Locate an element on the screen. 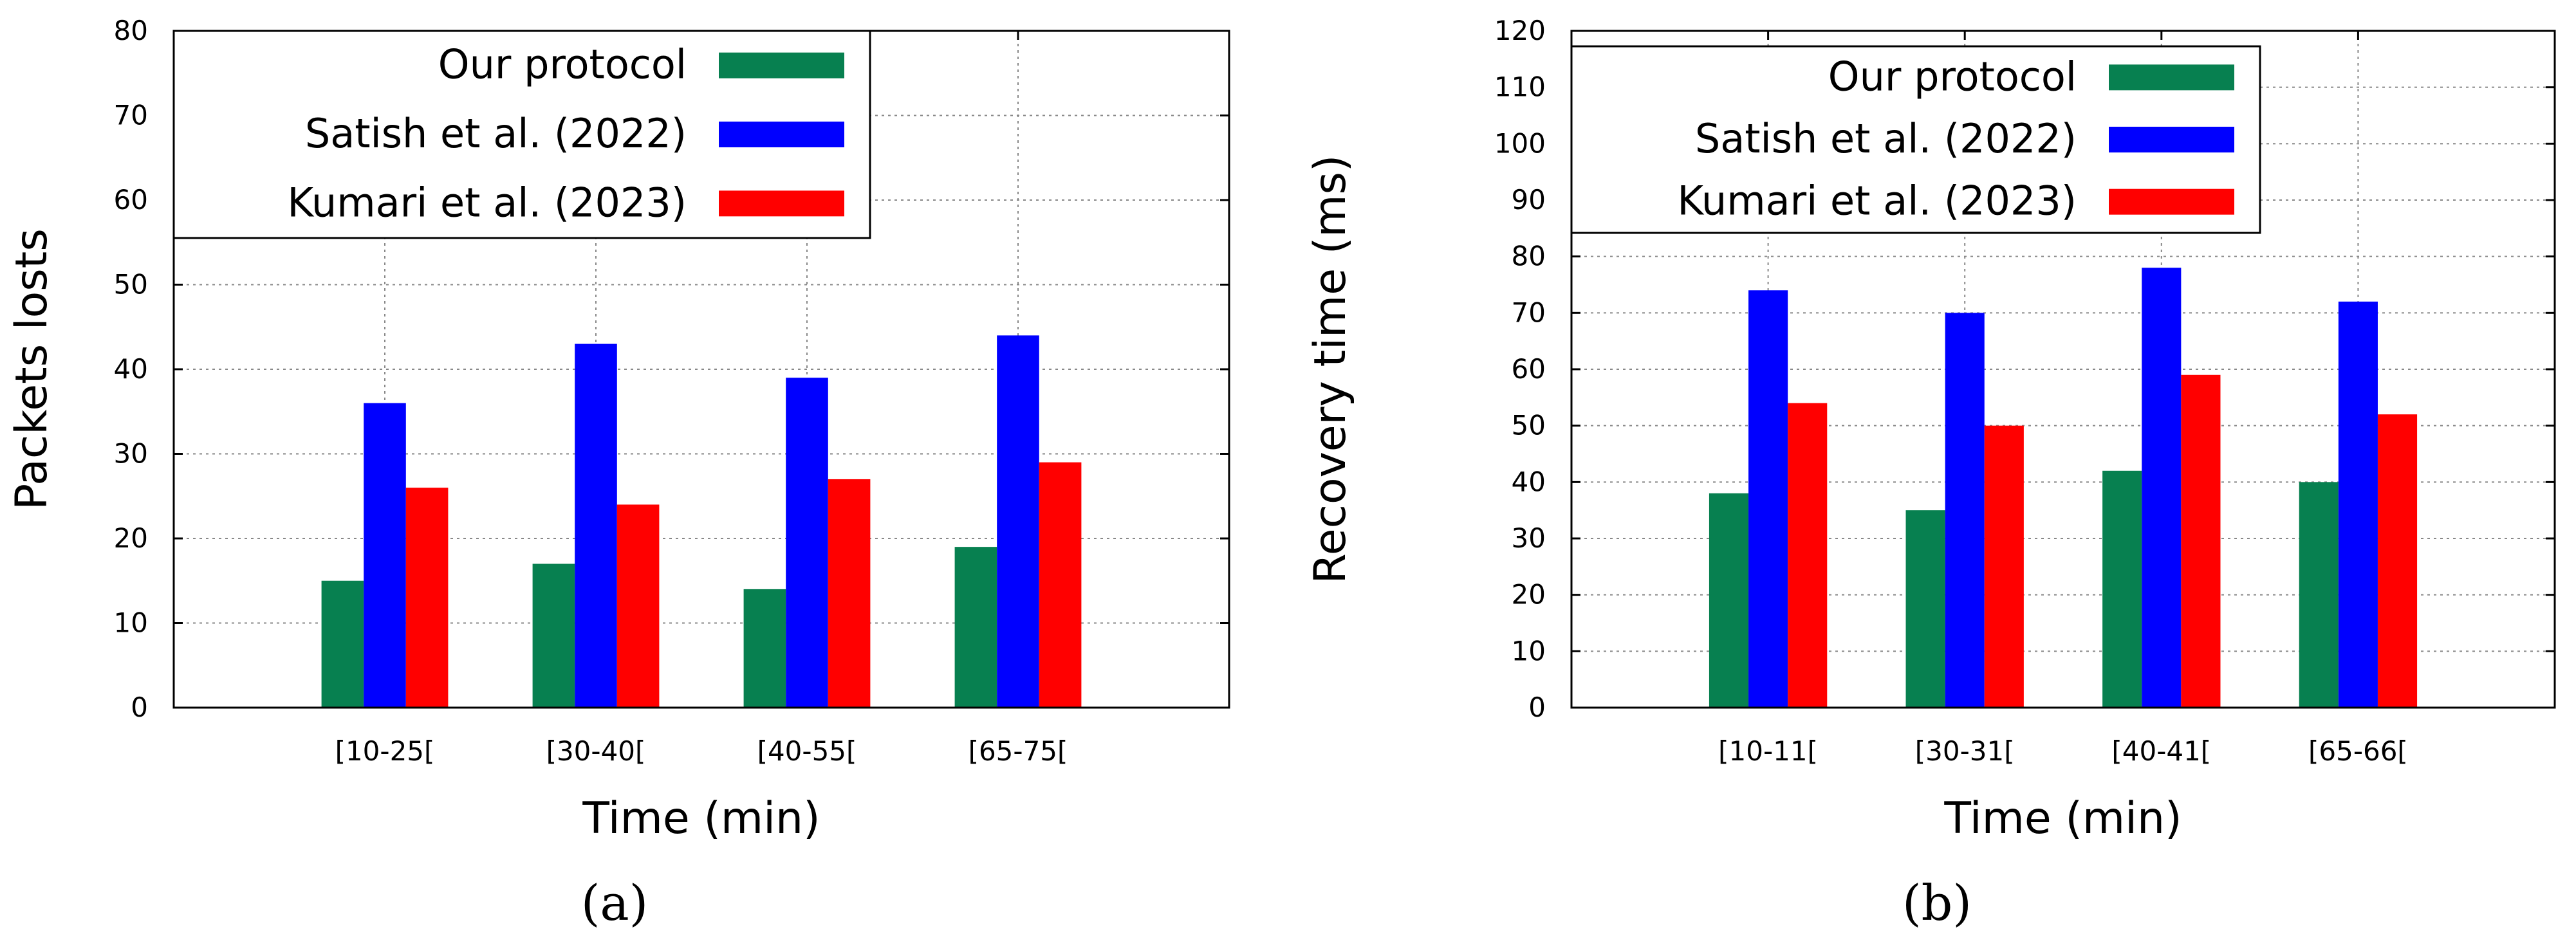 This screenshot has width=2576, height=945. x-tick-label: [65-75[ is located at coordinates (1018, 751).